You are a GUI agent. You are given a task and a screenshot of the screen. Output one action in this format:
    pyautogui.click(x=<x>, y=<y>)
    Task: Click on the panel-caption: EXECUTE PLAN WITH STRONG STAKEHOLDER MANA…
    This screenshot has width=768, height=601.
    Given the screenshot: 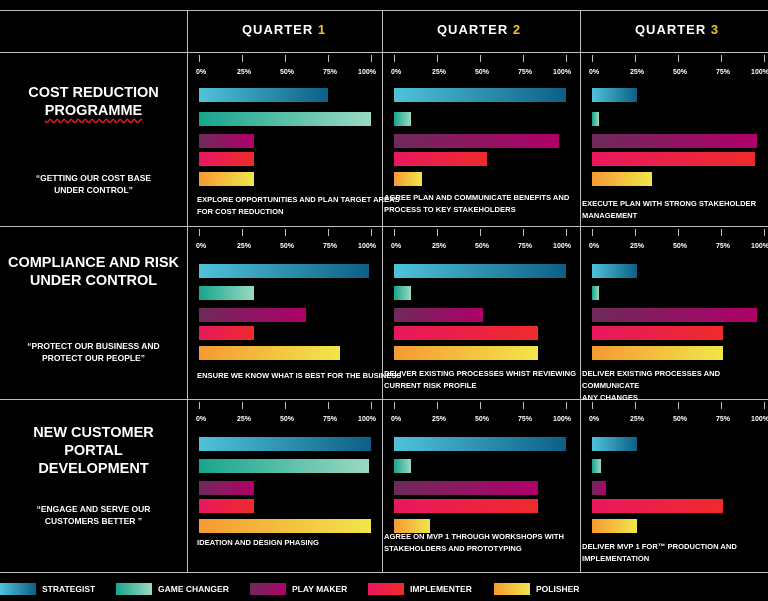 What is the action you would take?
    pyautogui.click(x=669, y=210)
    